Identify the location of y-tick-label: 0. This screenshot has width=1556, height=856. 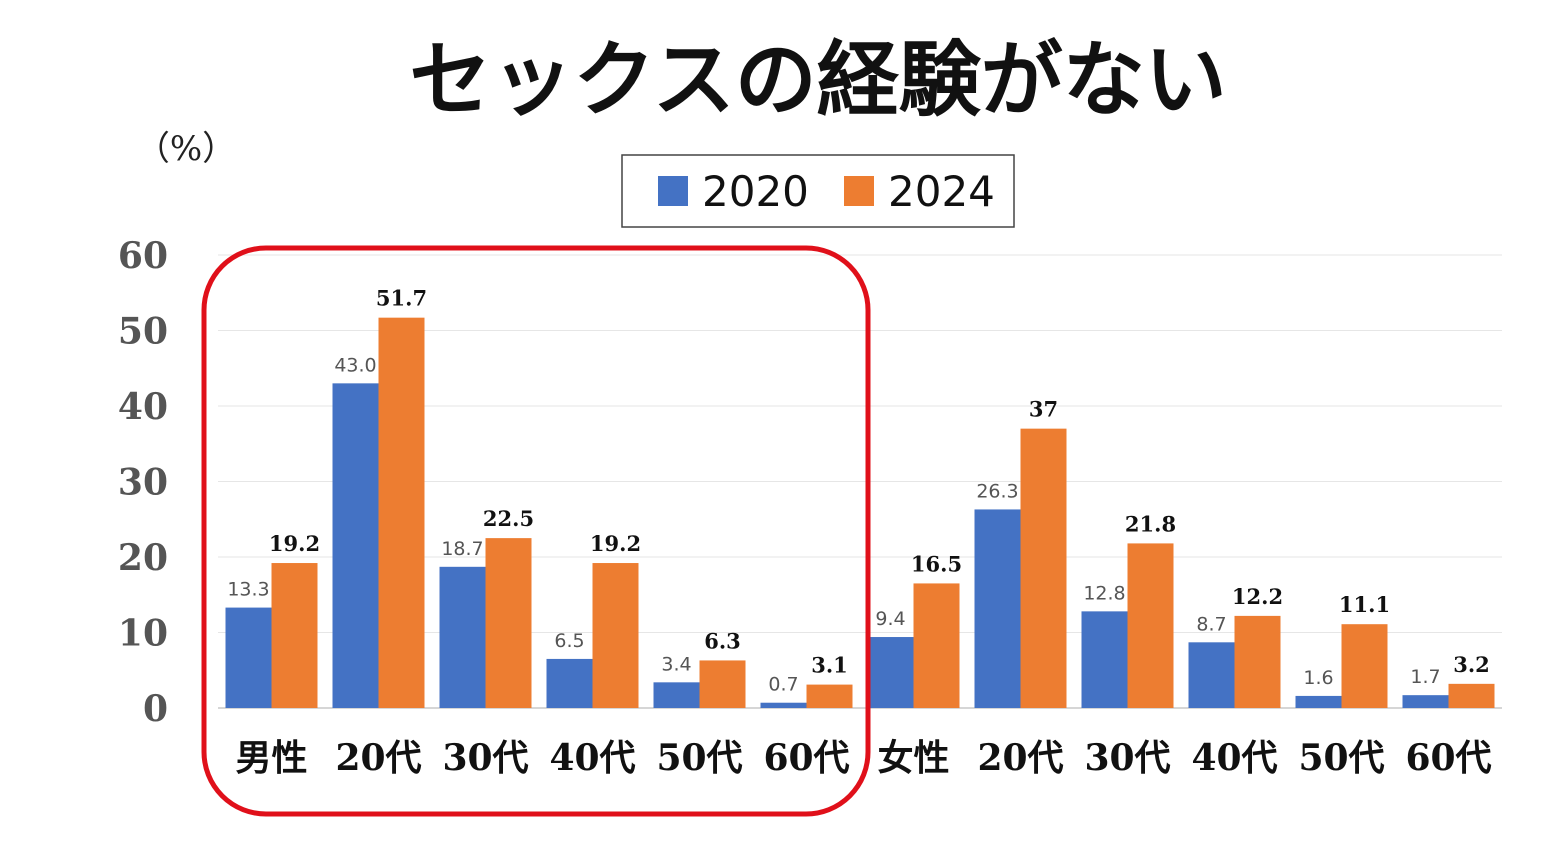
(155, 709).